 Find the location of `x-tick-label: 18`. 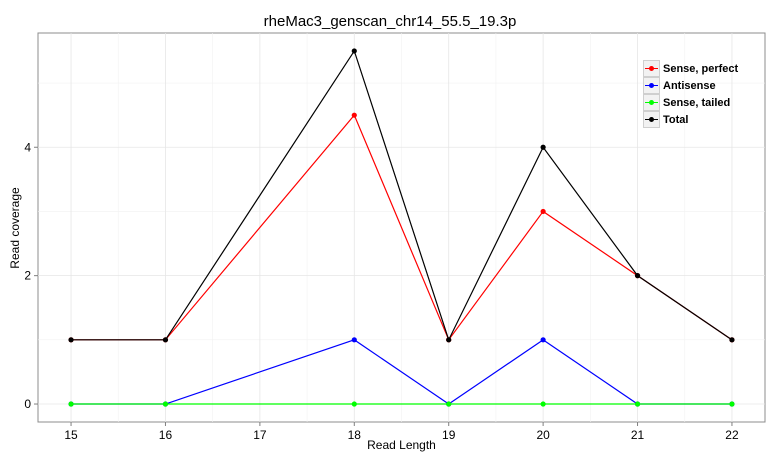

x-tick-label: 18 is located at coordinates (355, 435).